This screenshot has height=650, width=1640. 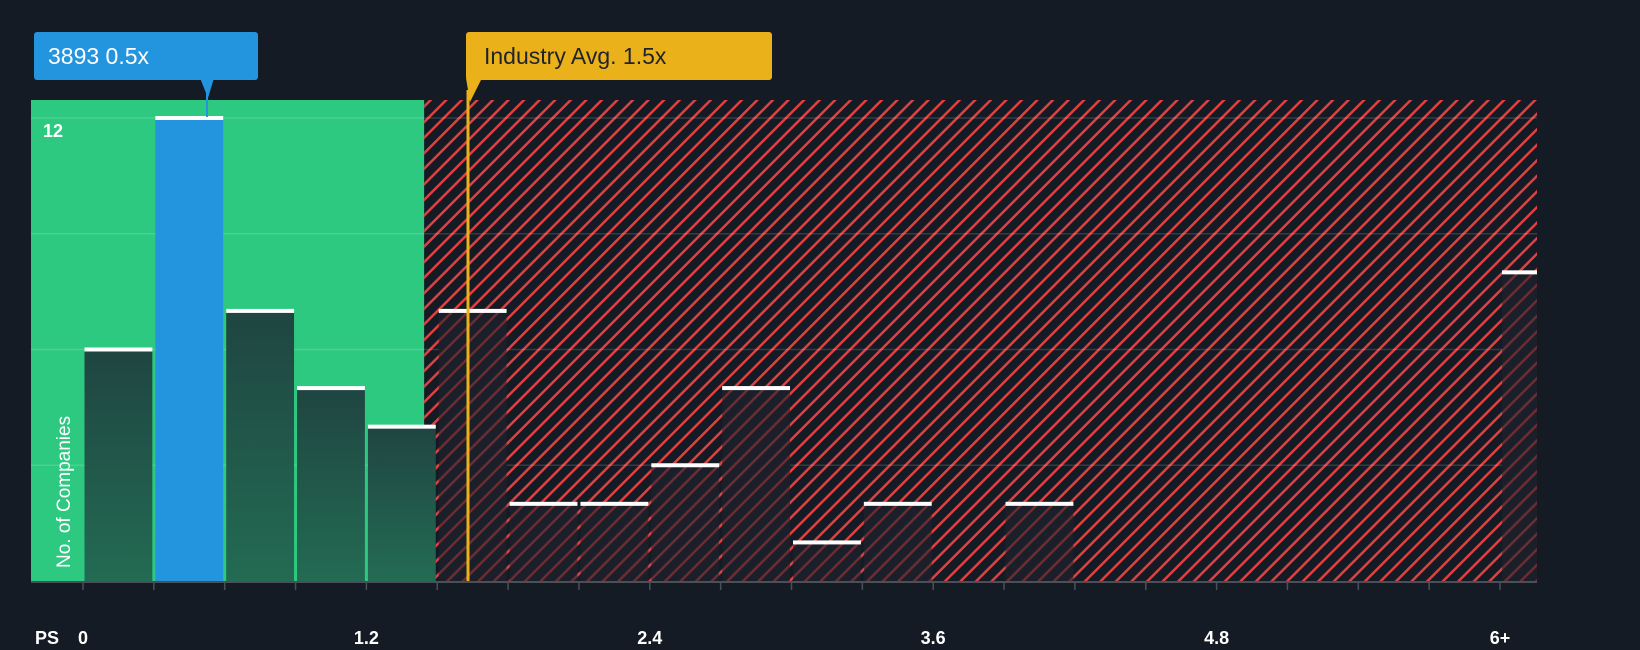 I want to click on x-tick-label: 6+, so click(x=1500, y=638).